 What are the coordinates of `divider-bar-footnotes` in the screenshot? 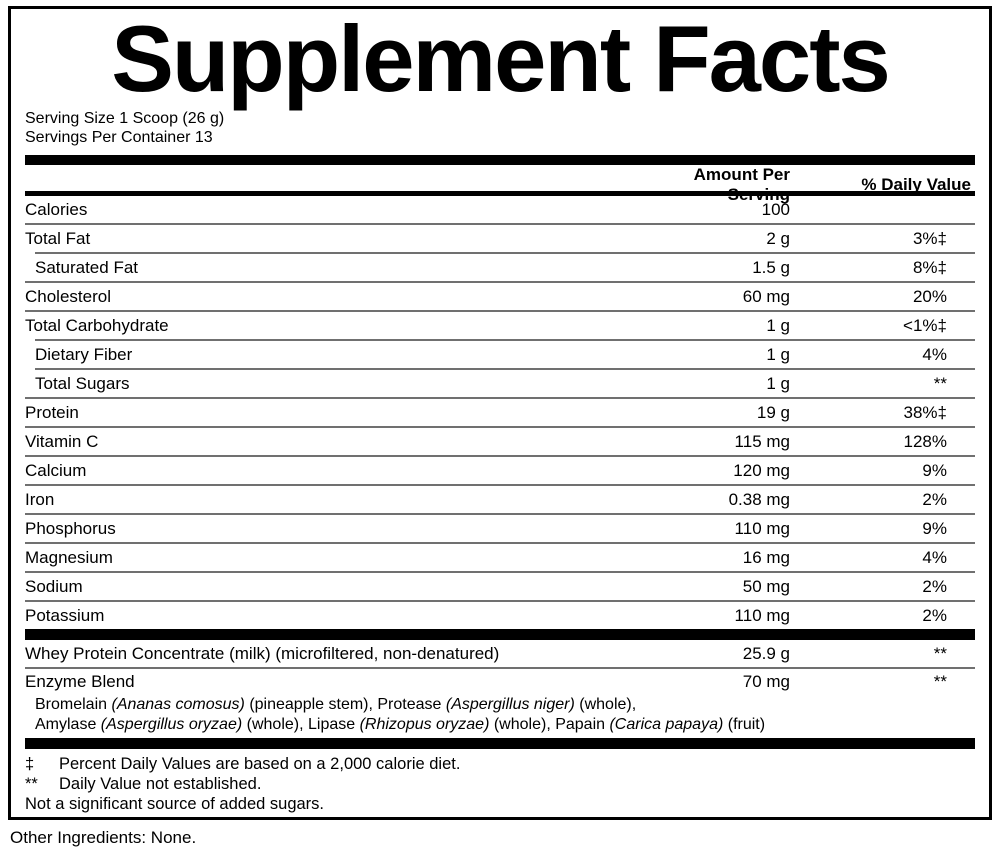 It's located at (500, 744).